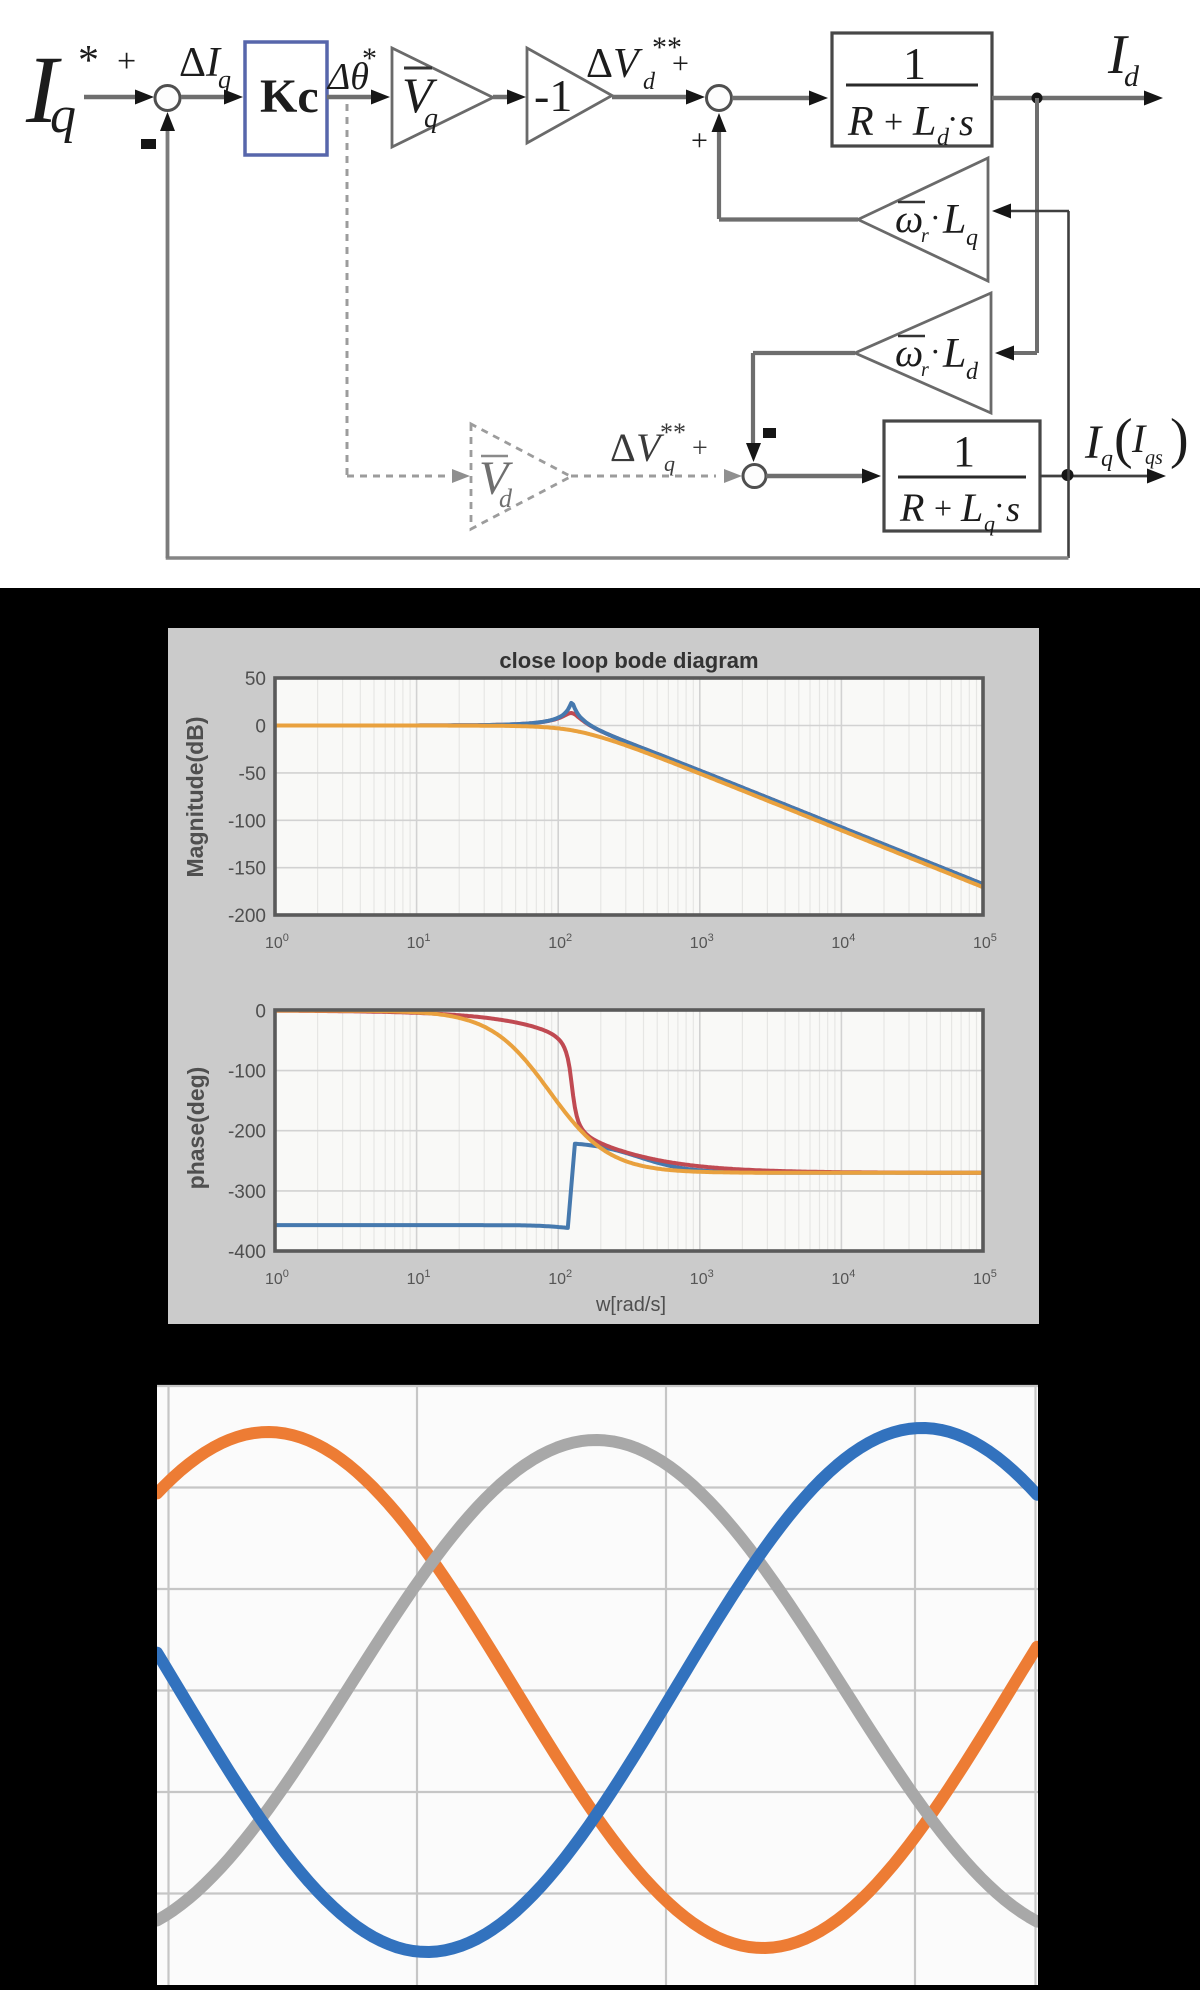 Image resolution: width=1200 pixels, height=1990 pixels. What do you see at coordinates (630, 1305) in the screenshot?
I see `svg-text: w[rad/s]` at bounding box center [630, 1305].